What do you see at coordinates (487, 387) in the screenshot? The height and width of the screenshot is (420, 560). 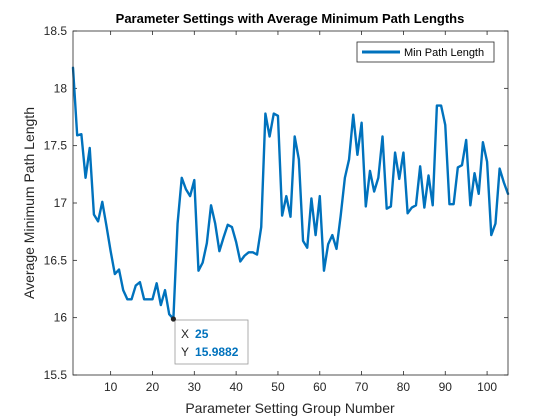 I see `x-tick-label: 100` at bounding box center [487, 387].